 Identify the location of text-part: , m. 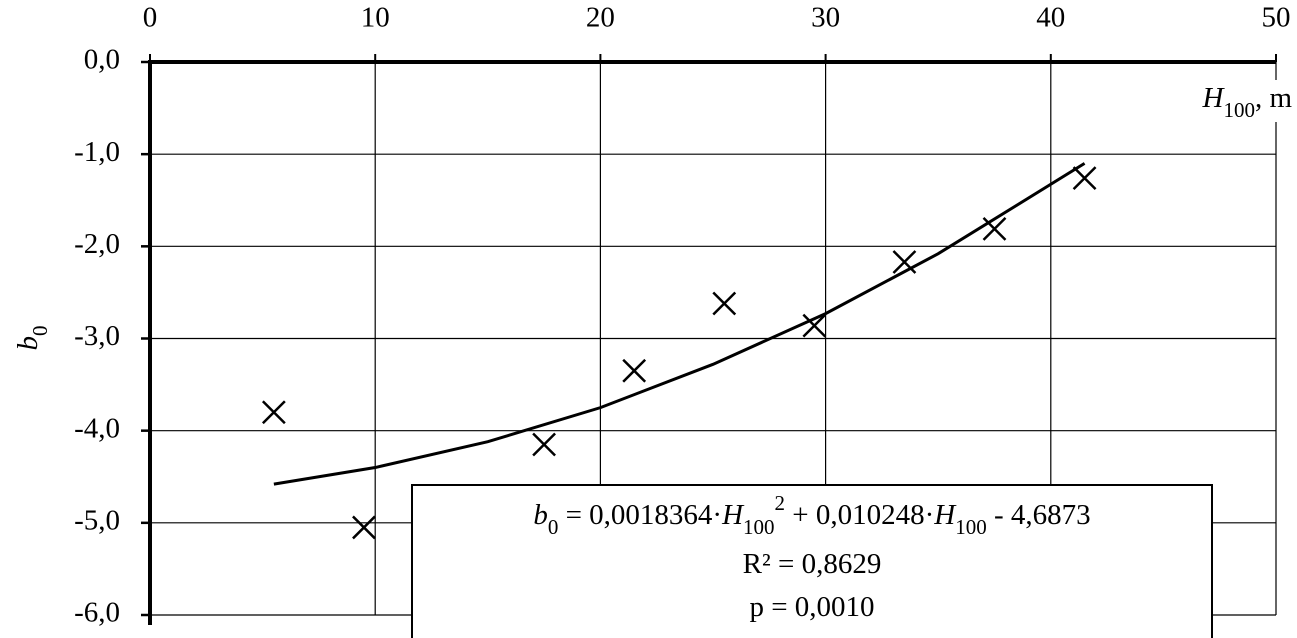
(1274, 98).